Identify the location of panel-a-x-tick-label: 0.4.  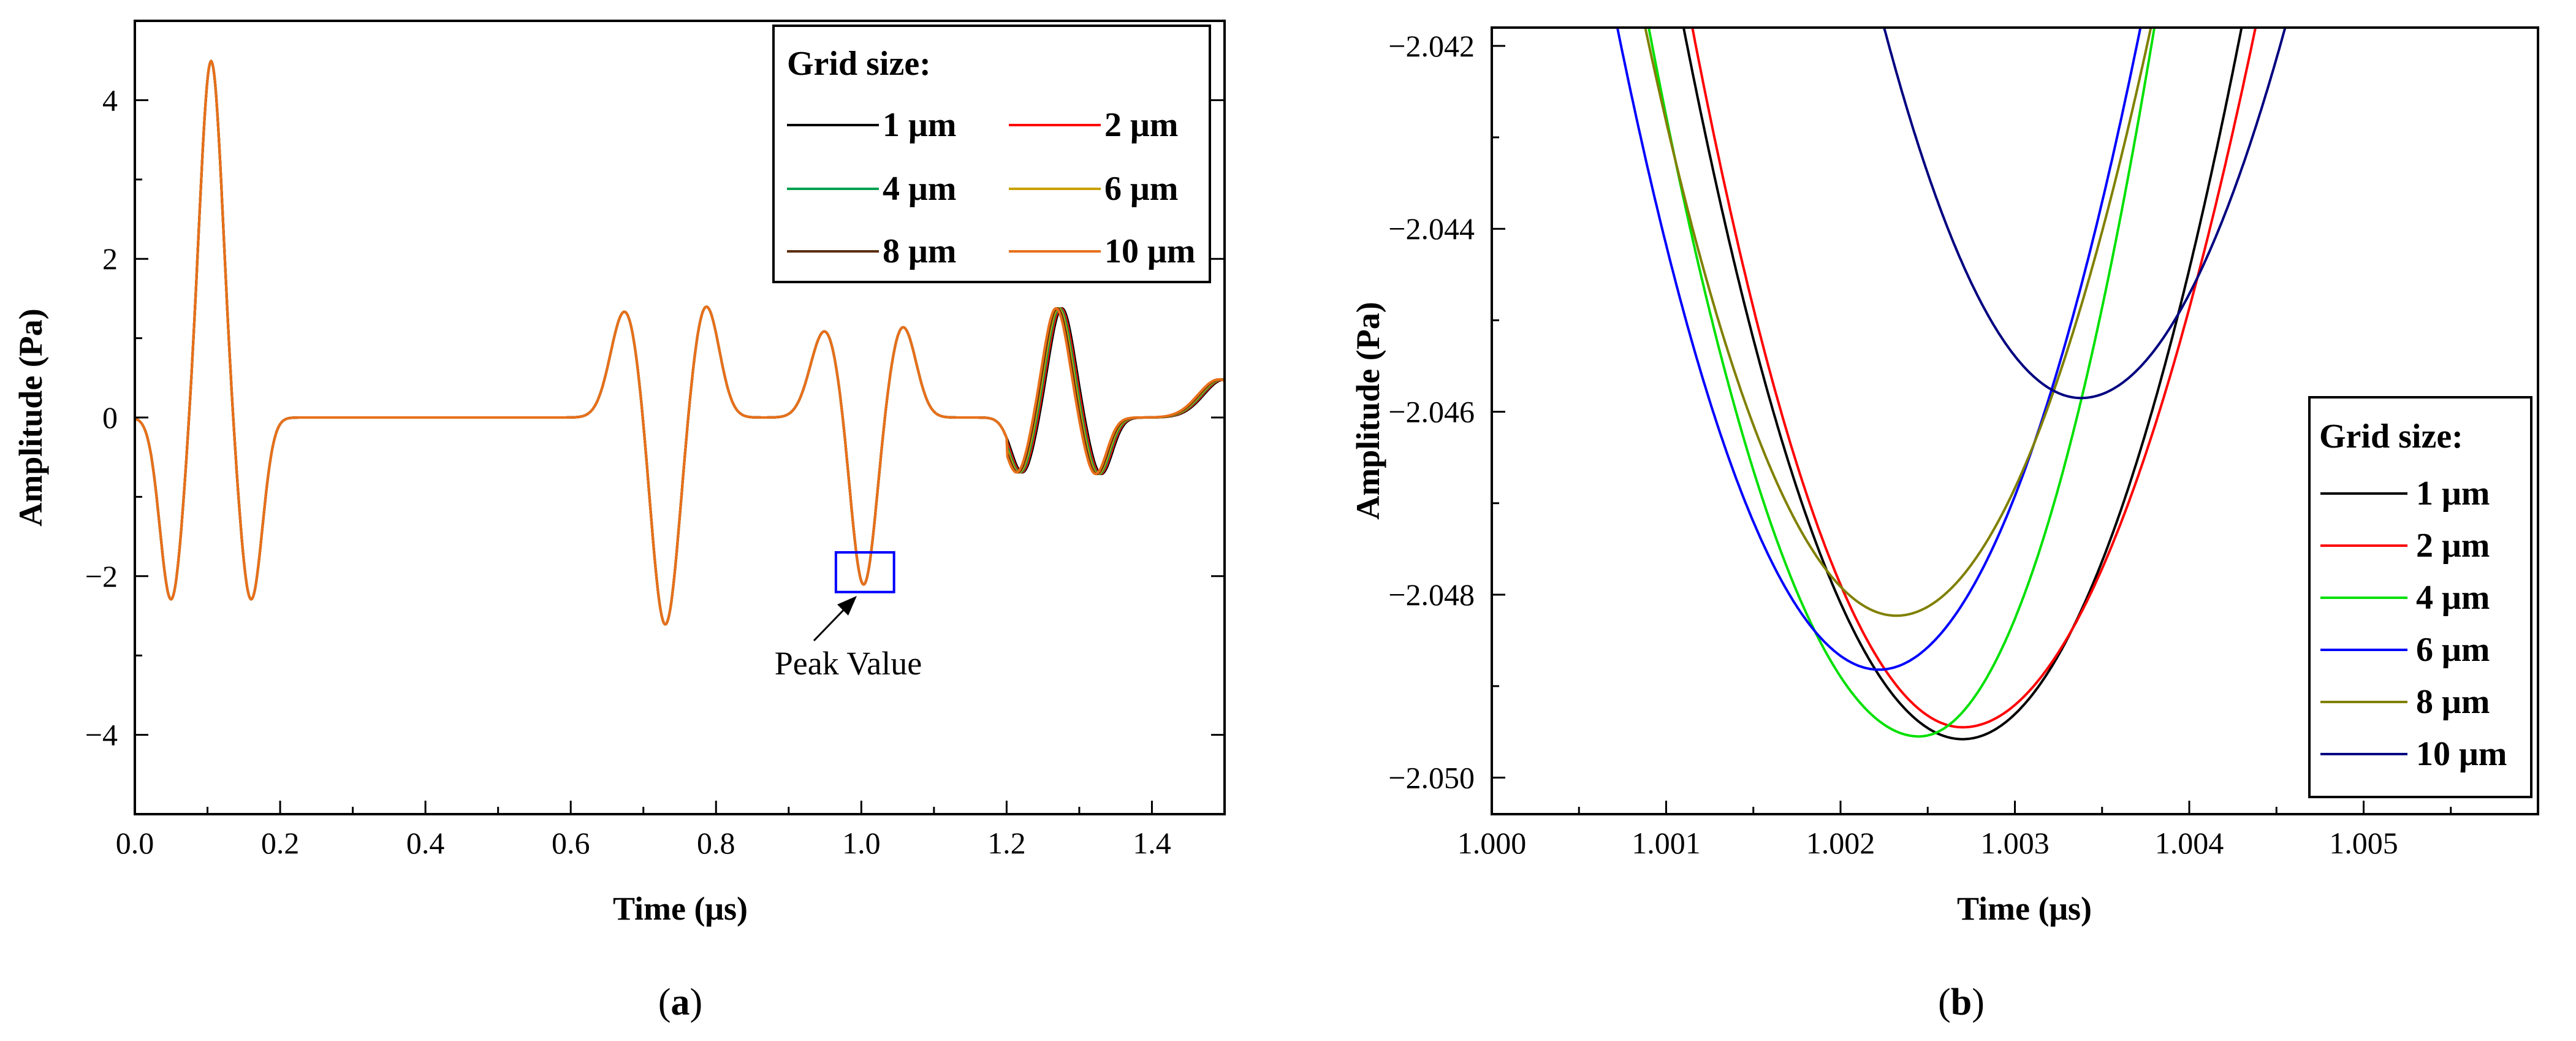
(425, 843).